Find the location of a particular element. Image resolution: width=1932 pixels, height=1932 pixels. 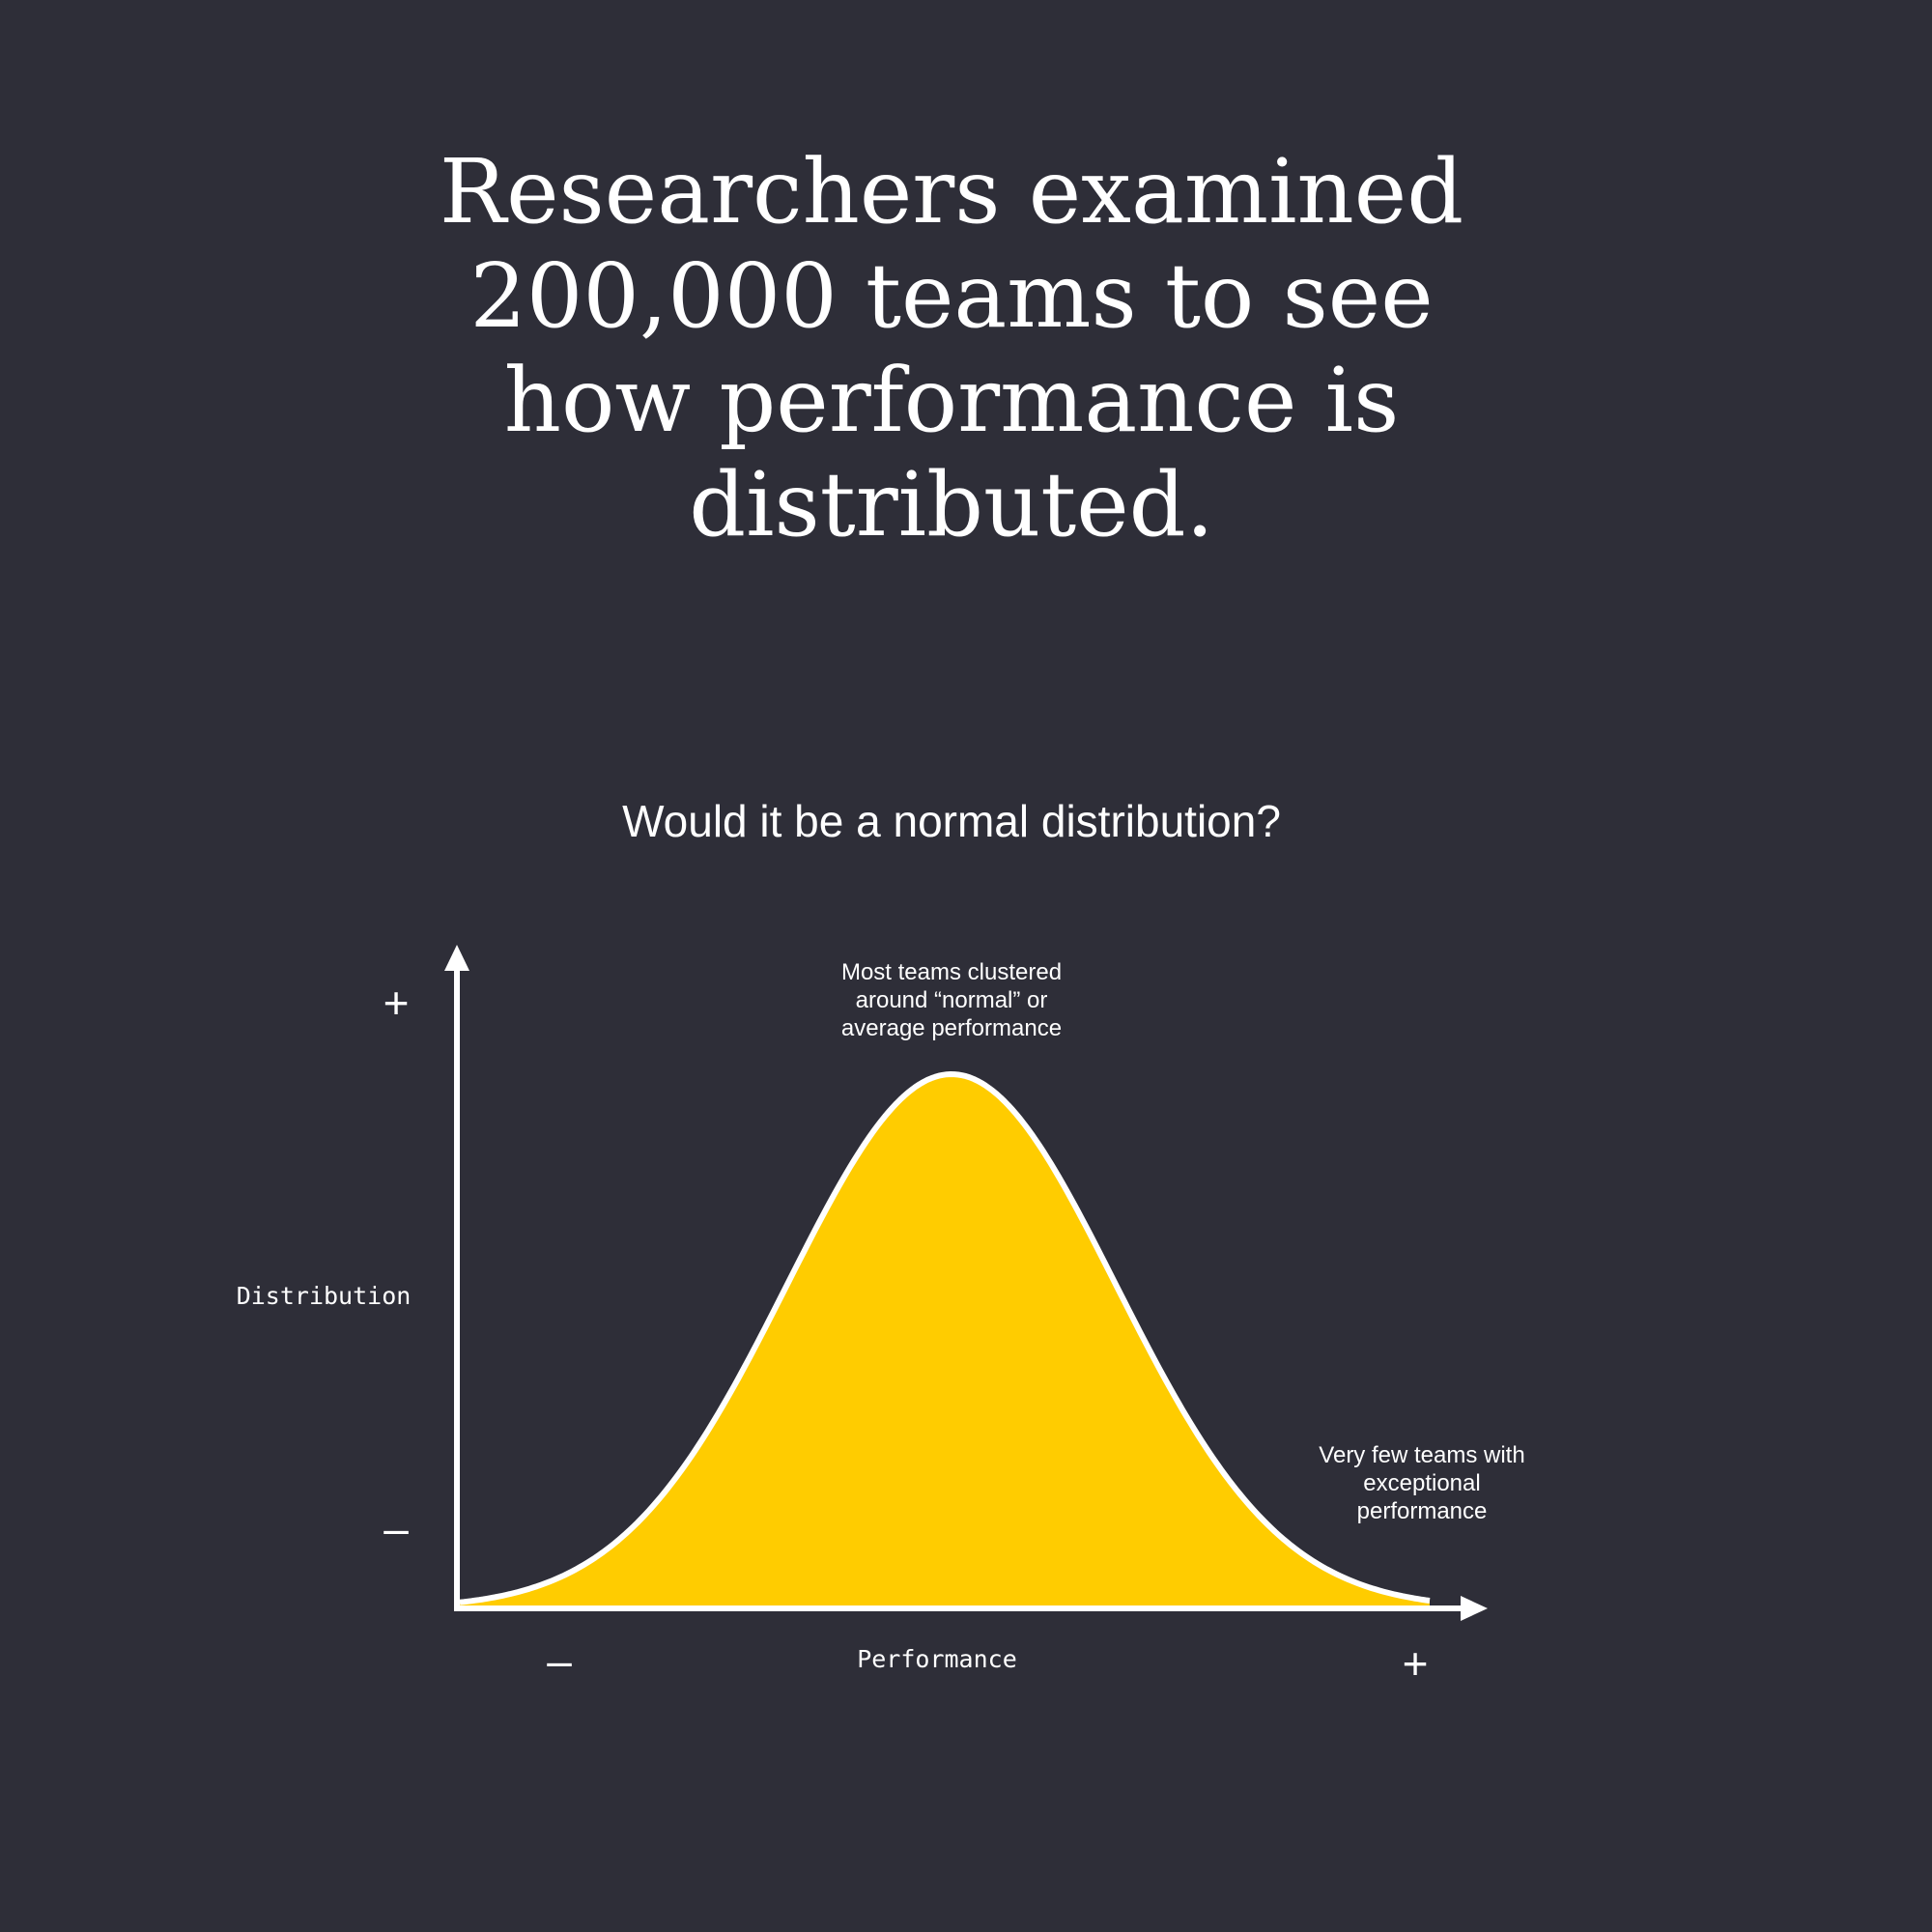

tail-annotation-line: performance is located at coordinates (1422, 1511).